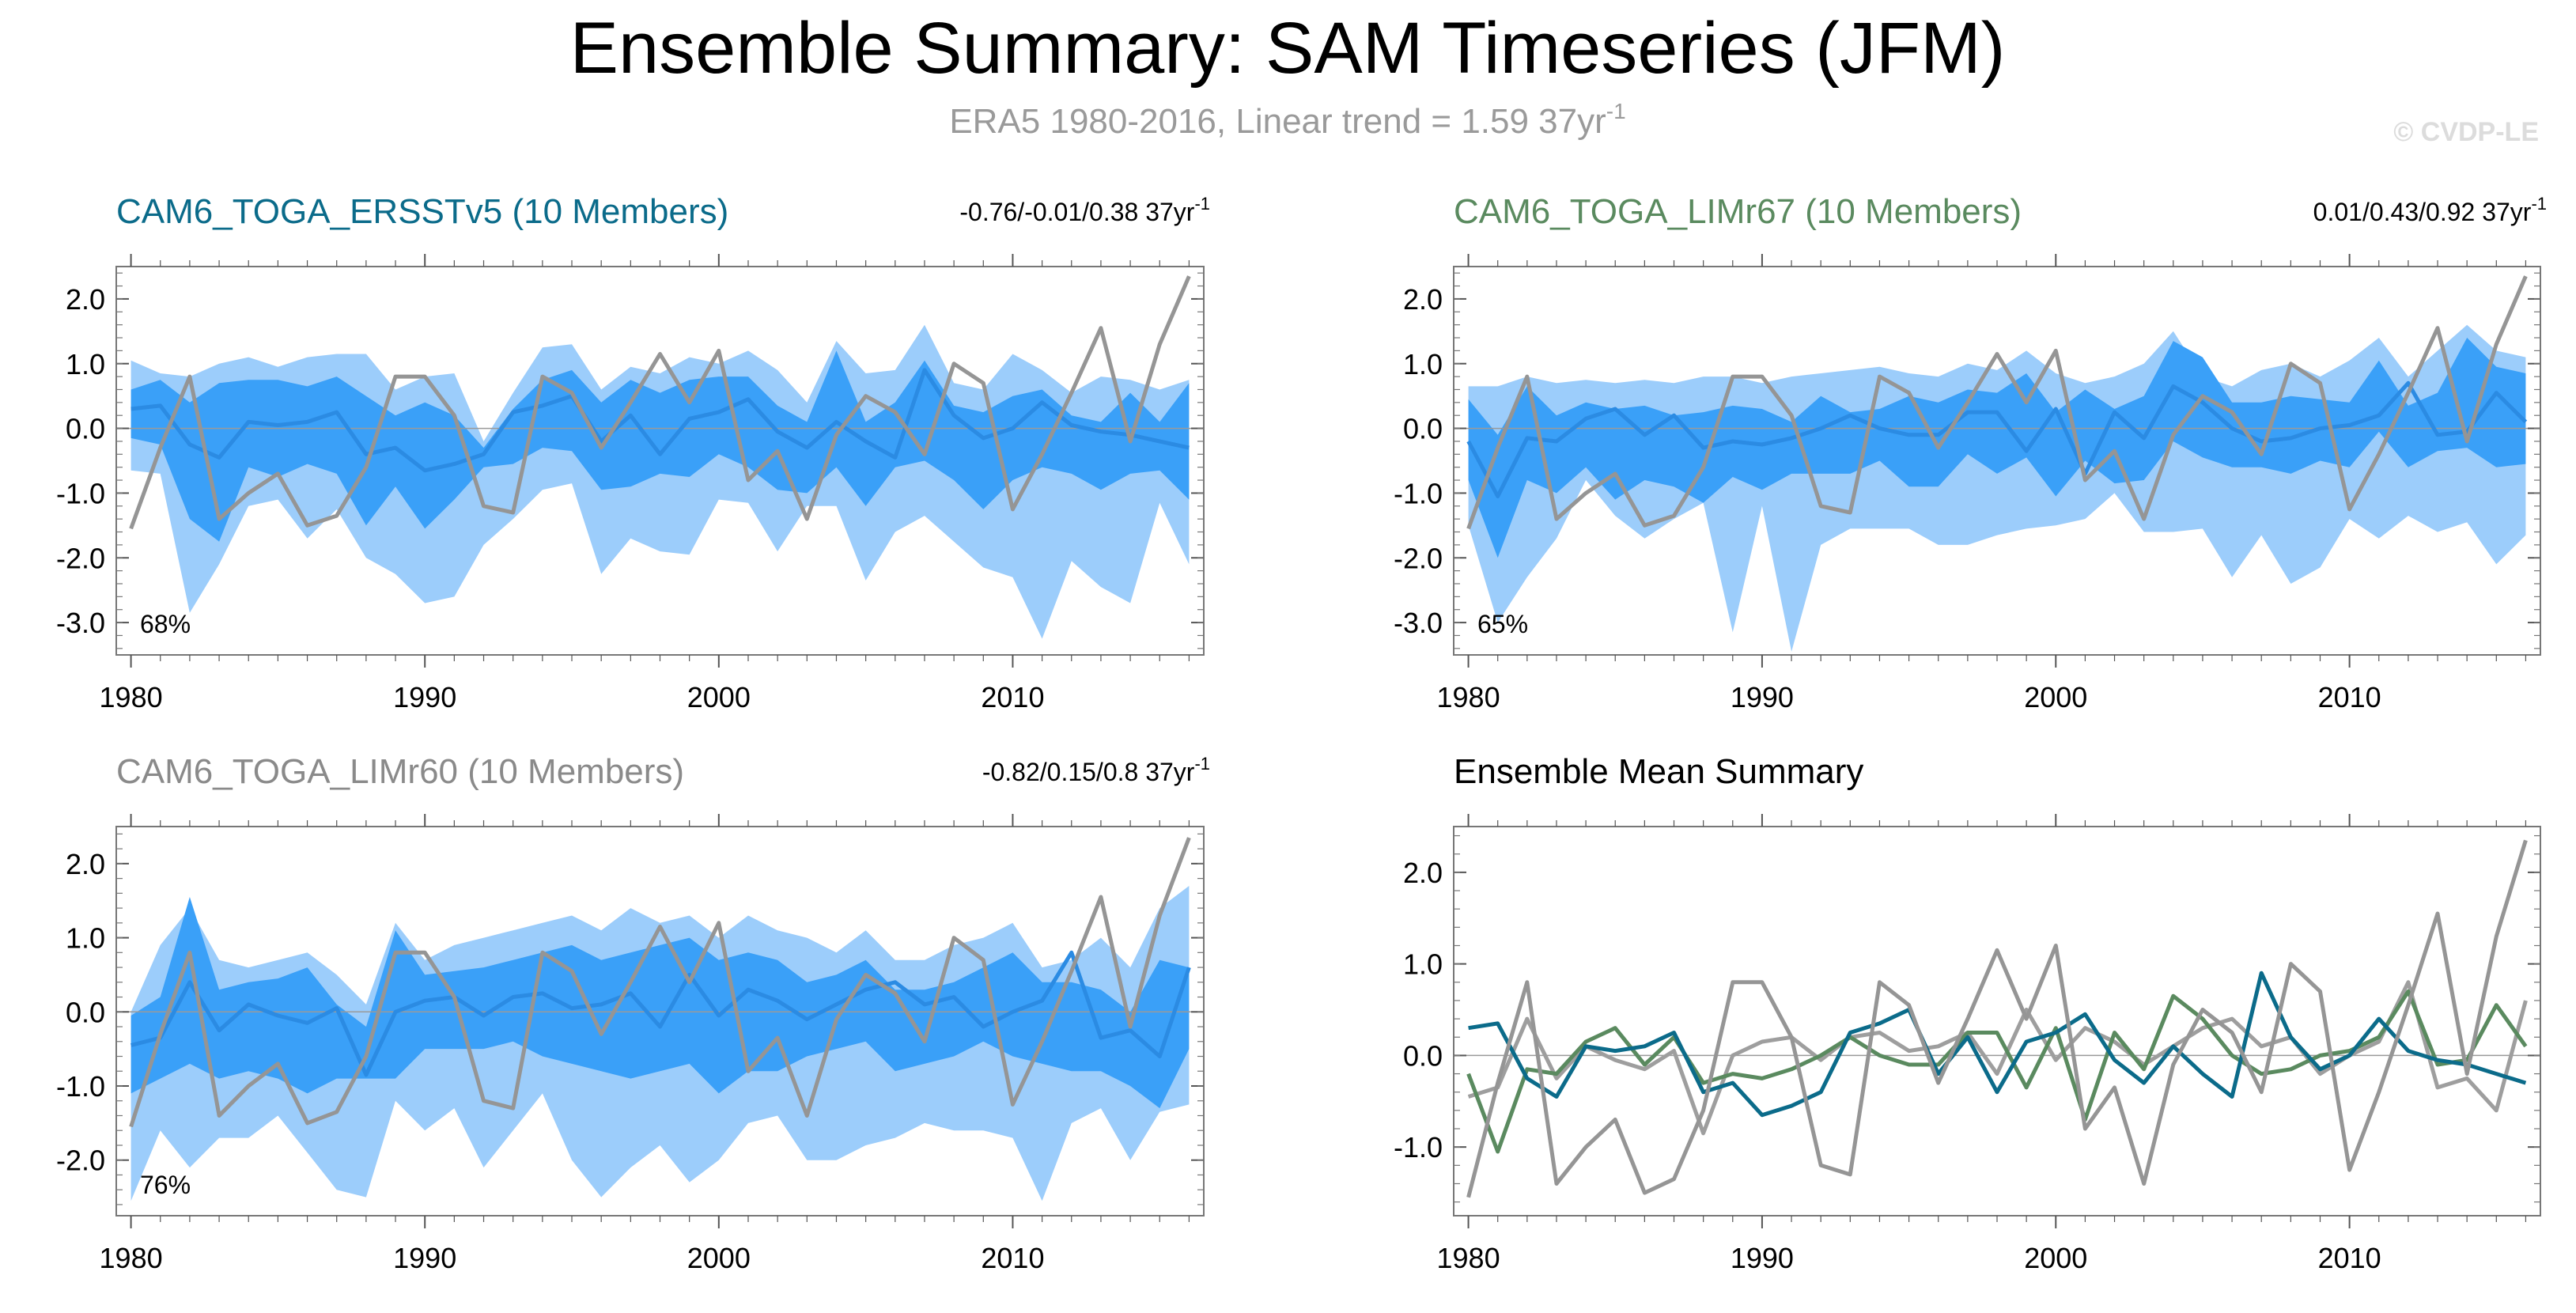  Describe the element at coordinates (1659, 771) in the screenshot. I see `panel-title: Ensemble Mean Summary` at that location.